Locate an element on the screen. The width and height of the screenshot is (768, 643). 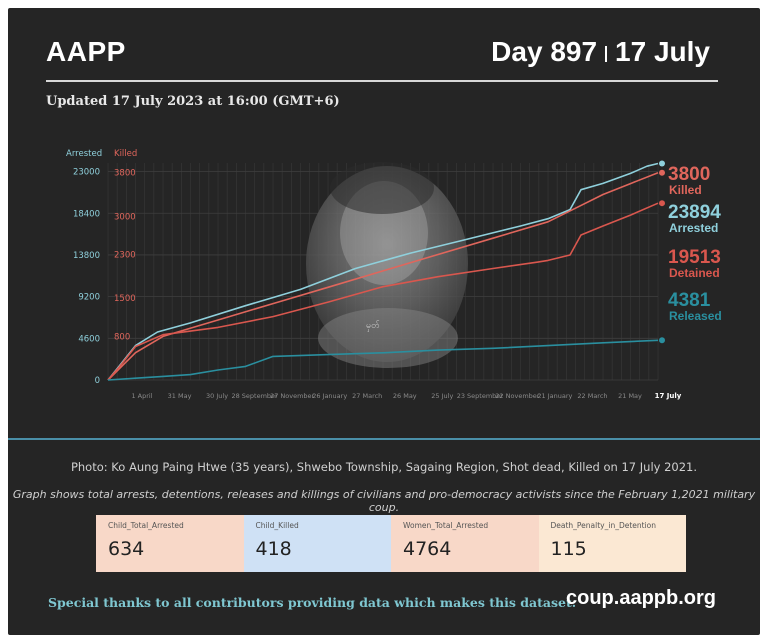
left-tick-label: 23000 is located at coordinates (86, 173).